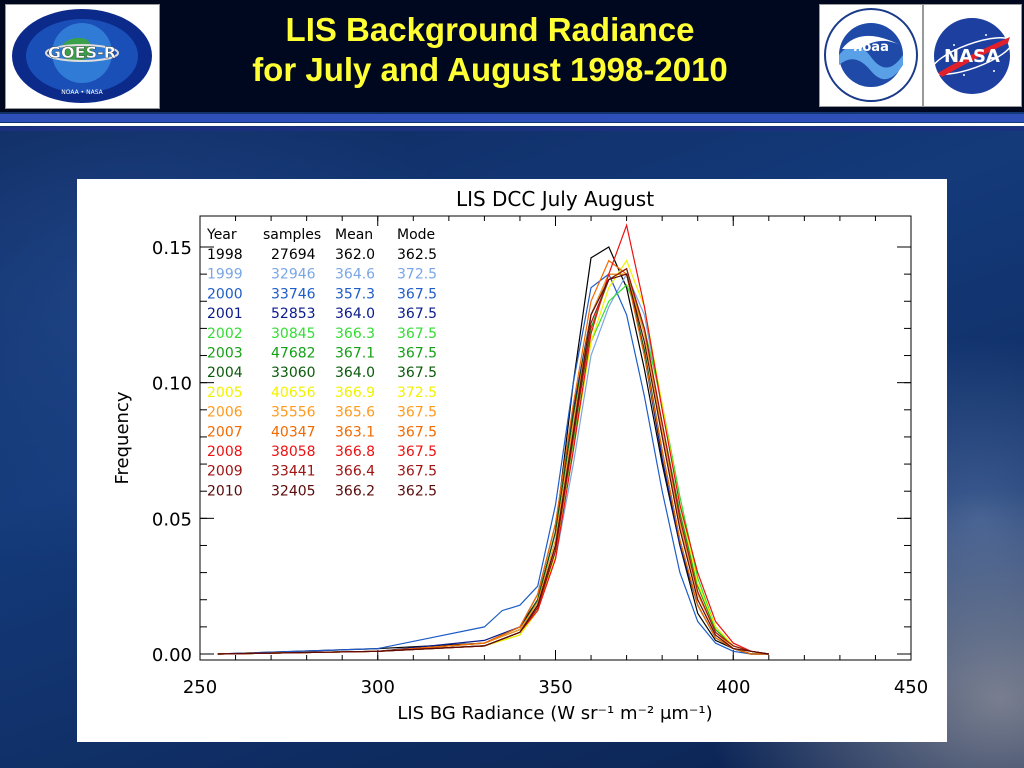  Describe the element at coordinates (378, 687) in the screenshot. I see `x-tick-label: 300` at that location.